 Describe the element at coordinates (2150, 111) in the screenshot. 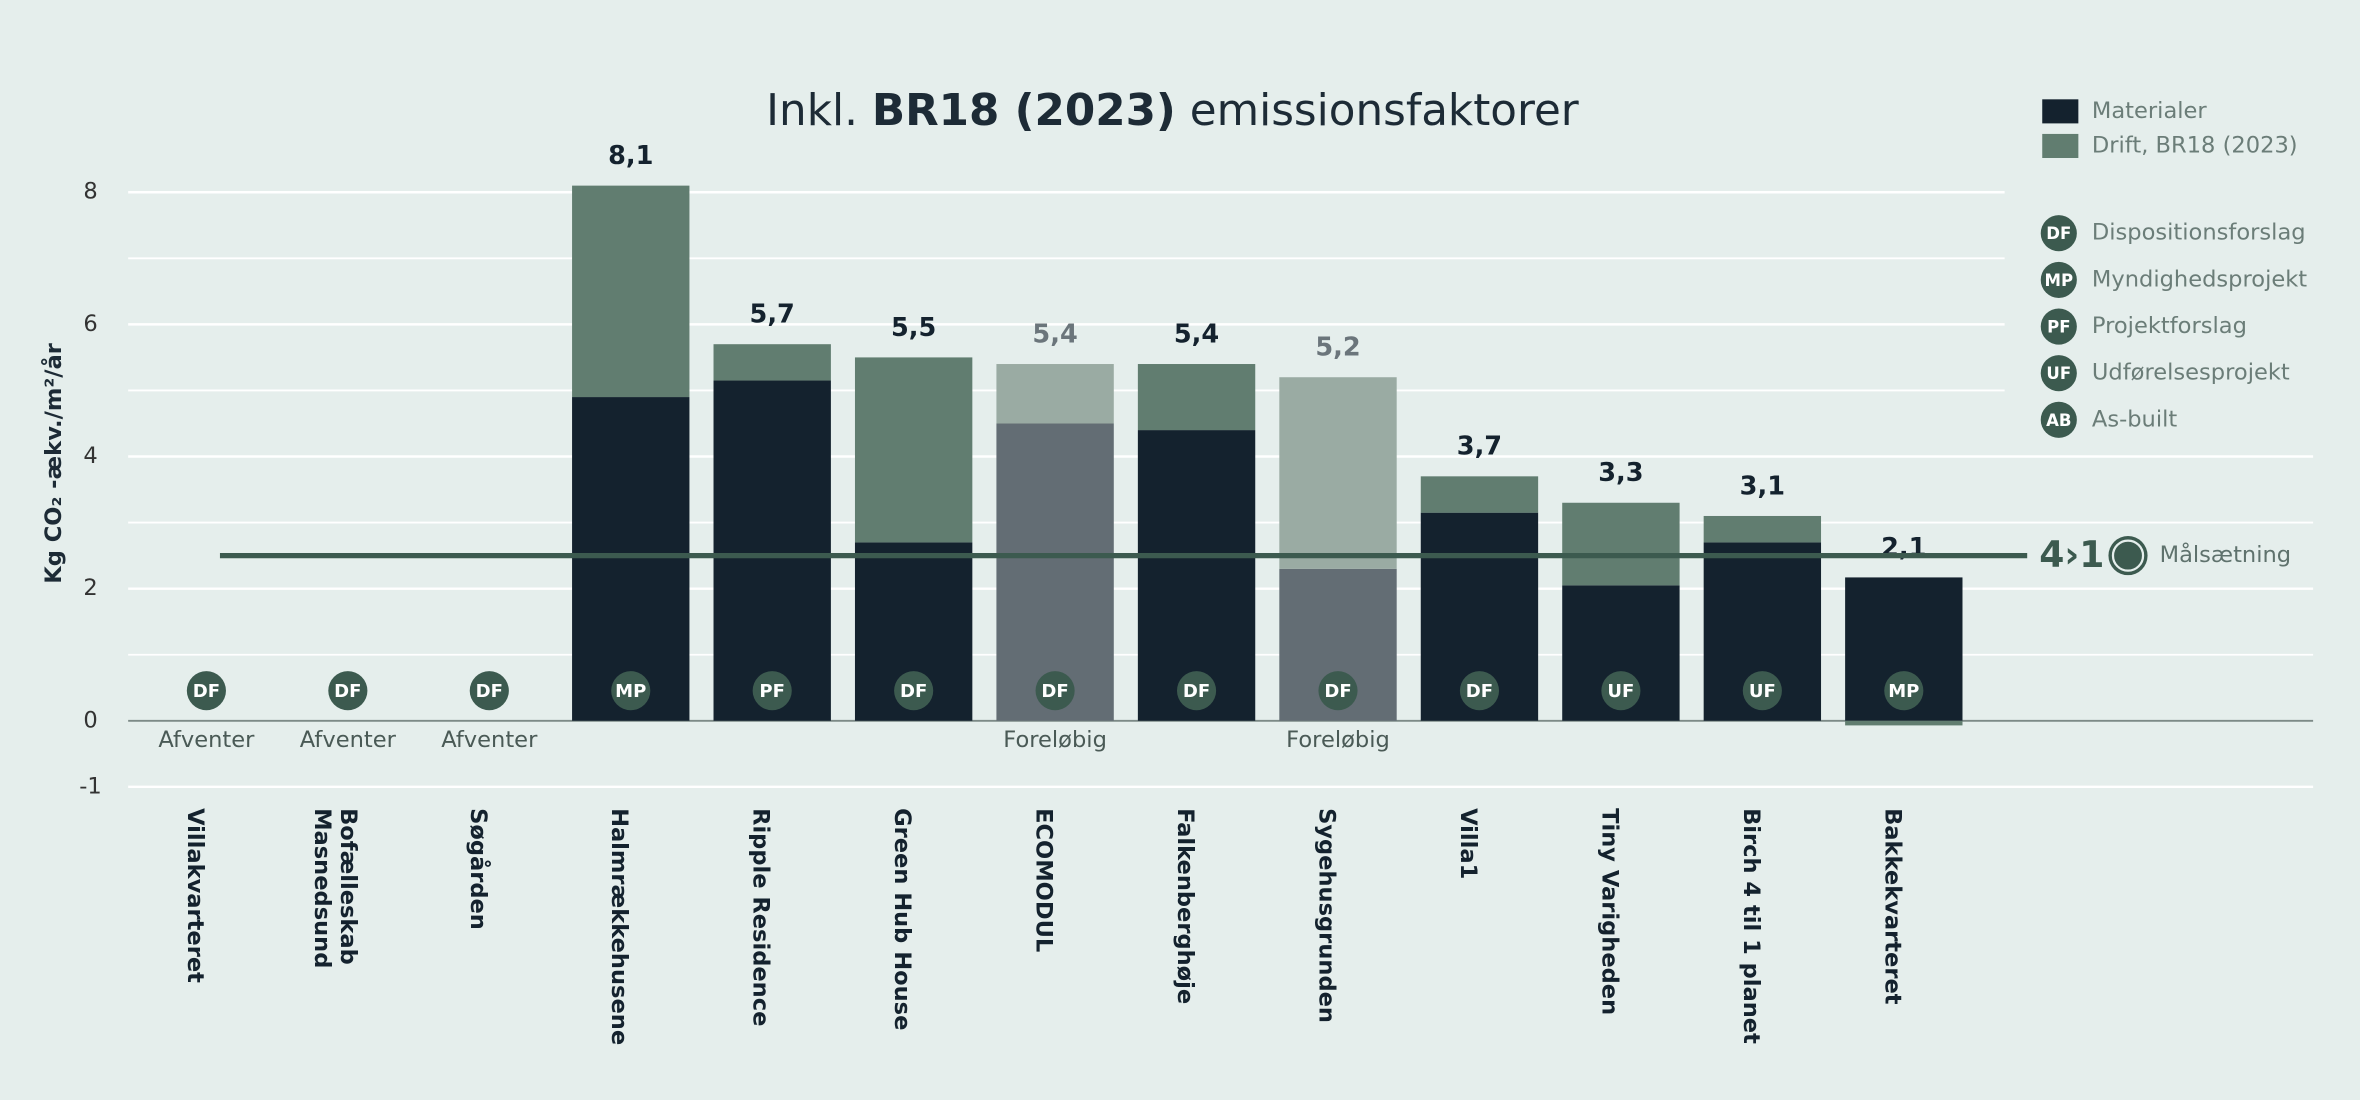

I see `legend-label: Materialer` at that location.